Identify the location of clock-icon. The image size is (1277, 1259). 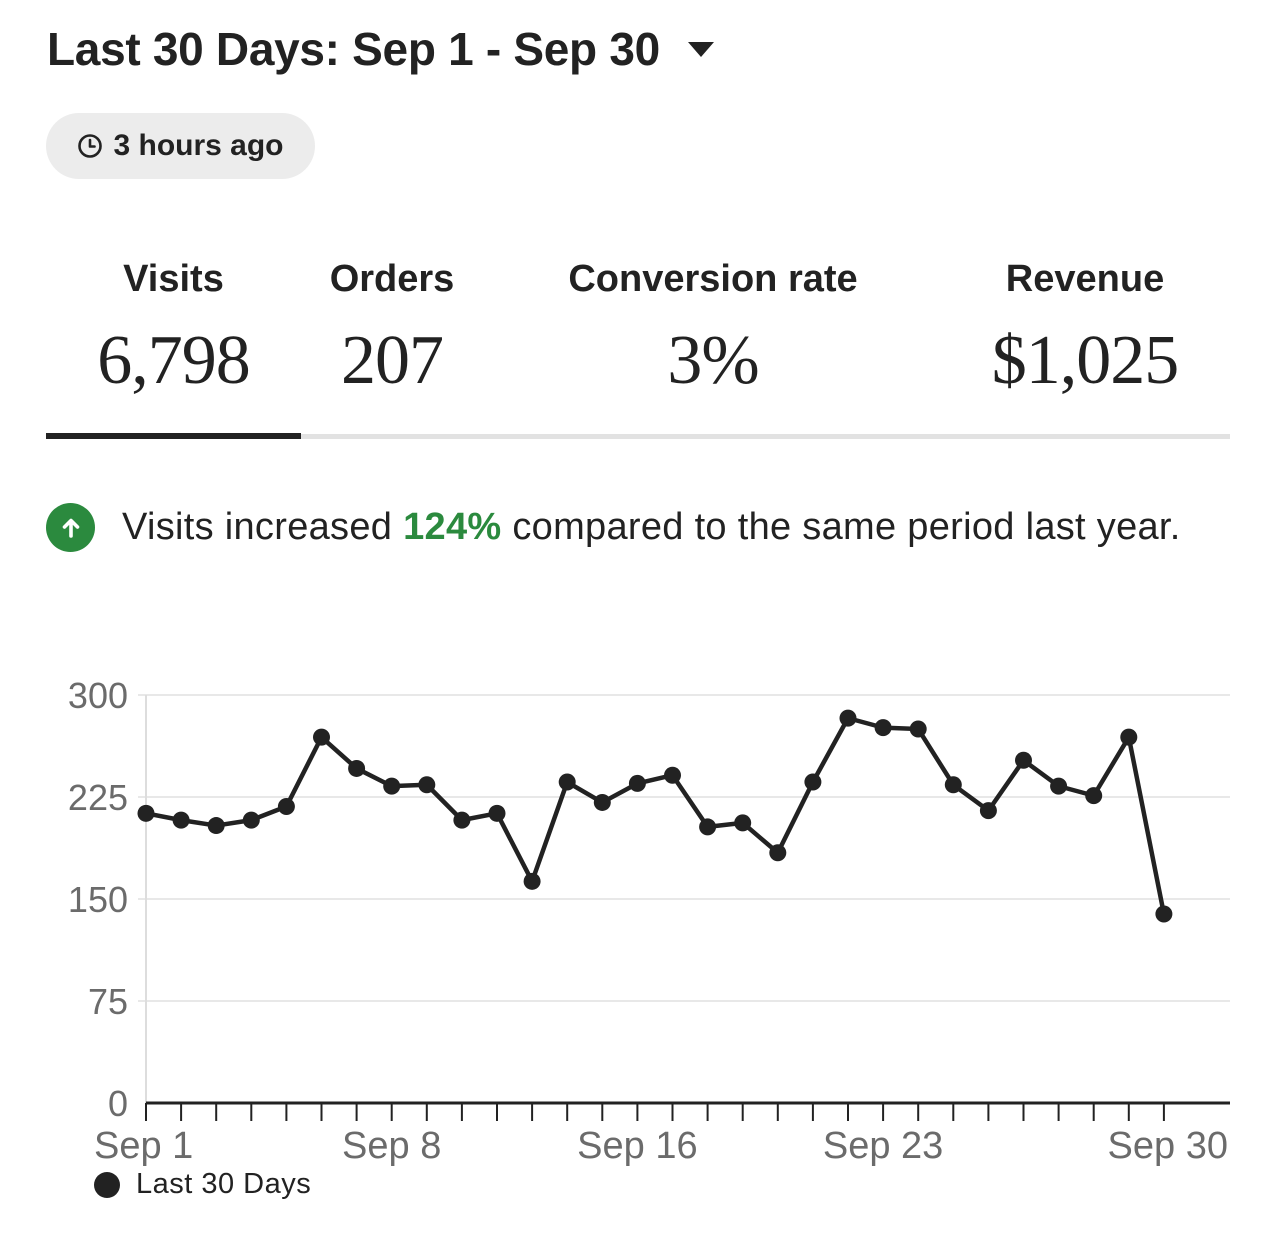
(90, 146).